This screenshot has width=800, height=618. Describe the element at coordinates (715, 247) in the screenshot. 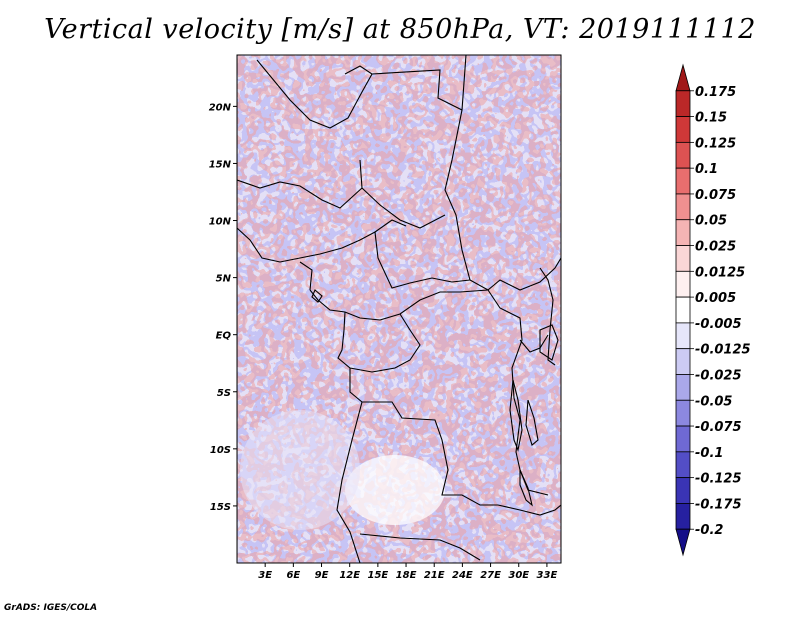

I see `colorbar-label: 0.025` at that location.